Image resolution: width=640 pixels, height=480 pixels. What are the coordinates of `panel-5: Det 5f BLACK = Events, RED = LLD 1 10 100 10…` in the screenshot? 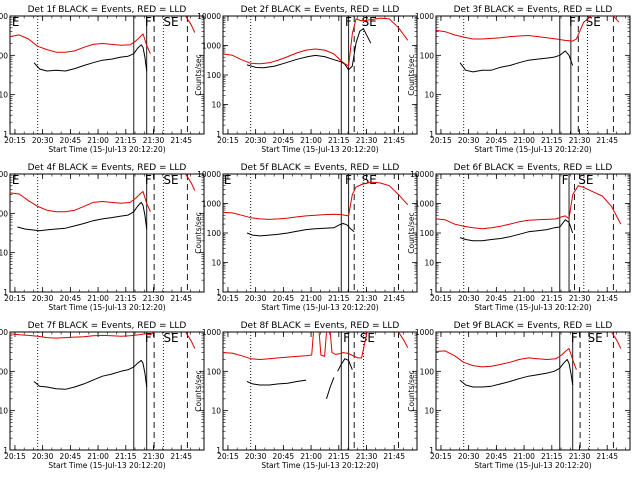 It's located at (306, 237).